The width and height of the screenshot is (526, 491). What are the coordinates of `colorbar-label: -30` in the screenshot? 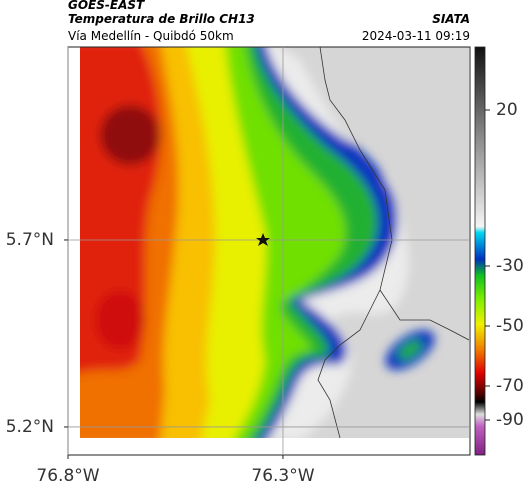 It's located at (510, 266).